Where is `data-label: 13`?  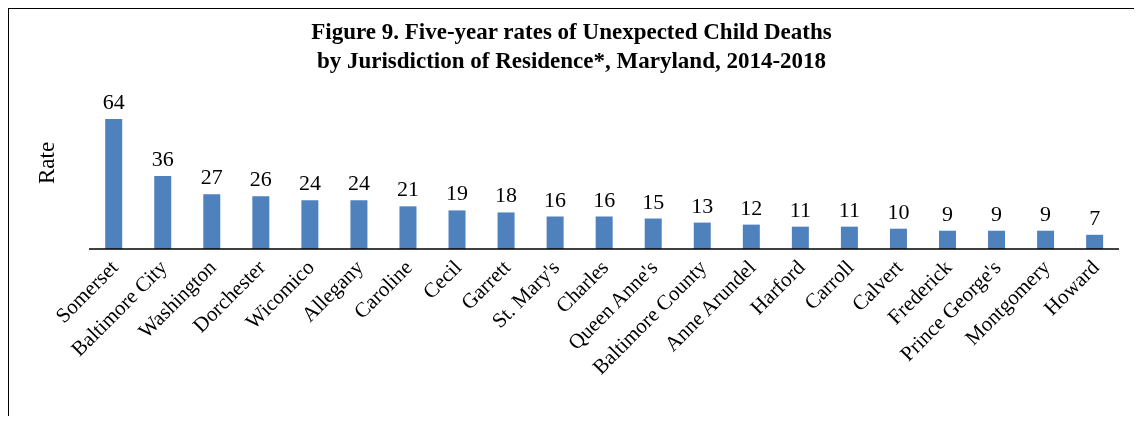 data-label: 13 is located at coordinates (702, 205).